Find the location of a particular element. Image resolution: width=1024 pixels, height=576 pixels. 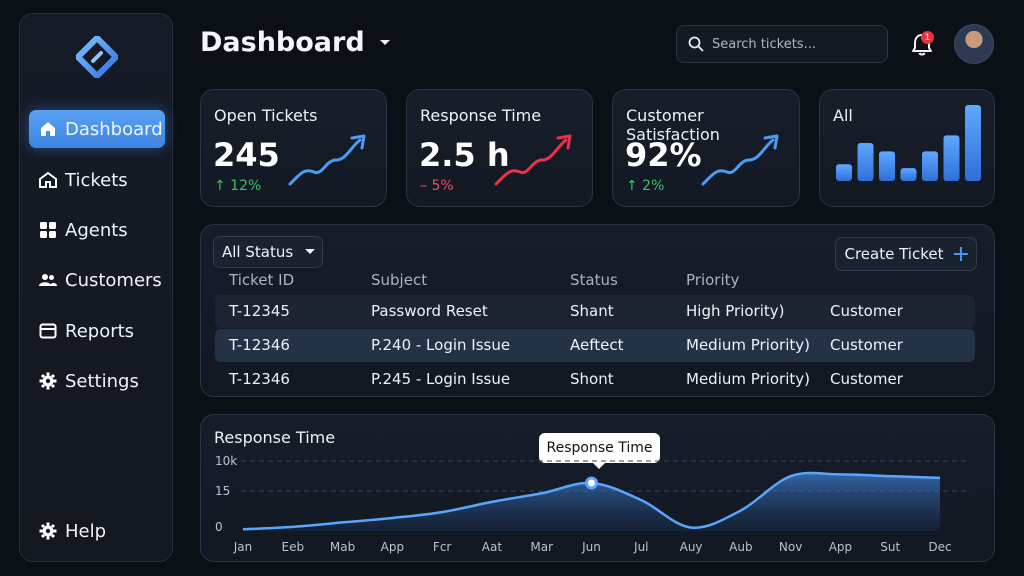

status-filter-dropdown: All Status is located at coordinates (268, 252).